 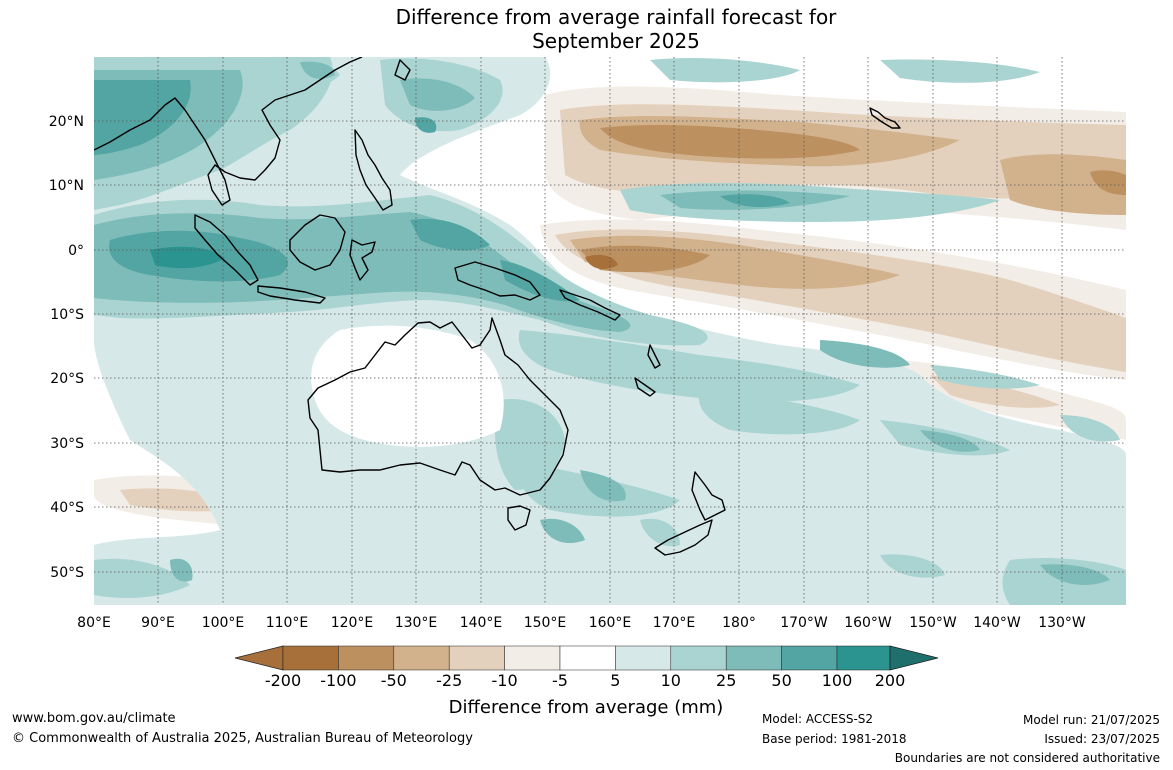 I want to click on australia-coastline, so click(x=438, y=406).